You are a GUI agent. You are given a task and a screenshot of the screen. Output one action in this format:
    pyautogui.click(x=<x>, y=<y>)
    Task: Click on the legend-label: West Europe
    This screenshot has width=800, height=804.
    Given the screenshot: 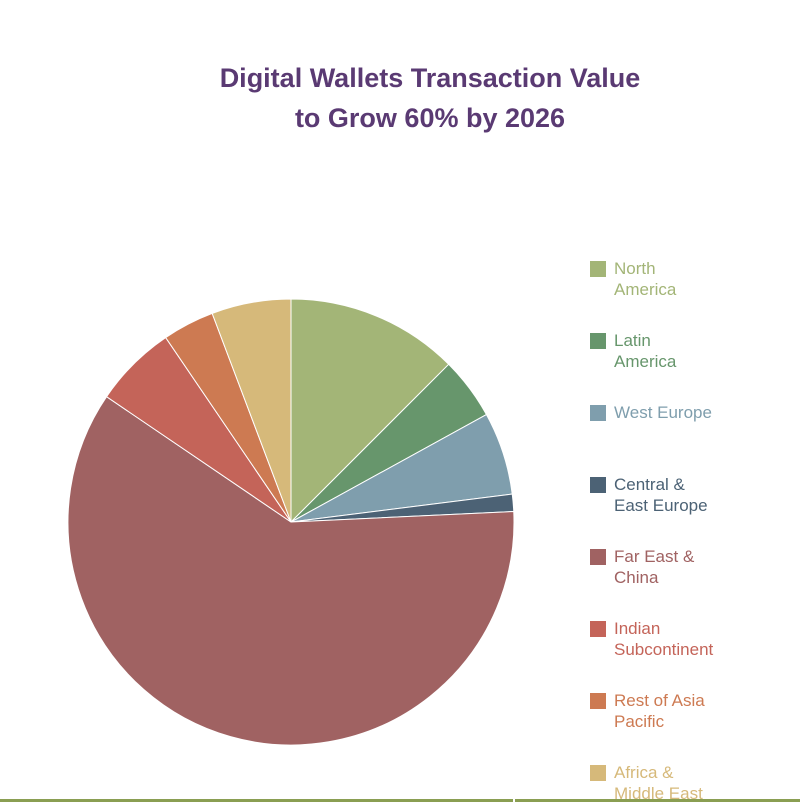 What is the action you would take?
    pyautogui.click(x=663, y=412)
    